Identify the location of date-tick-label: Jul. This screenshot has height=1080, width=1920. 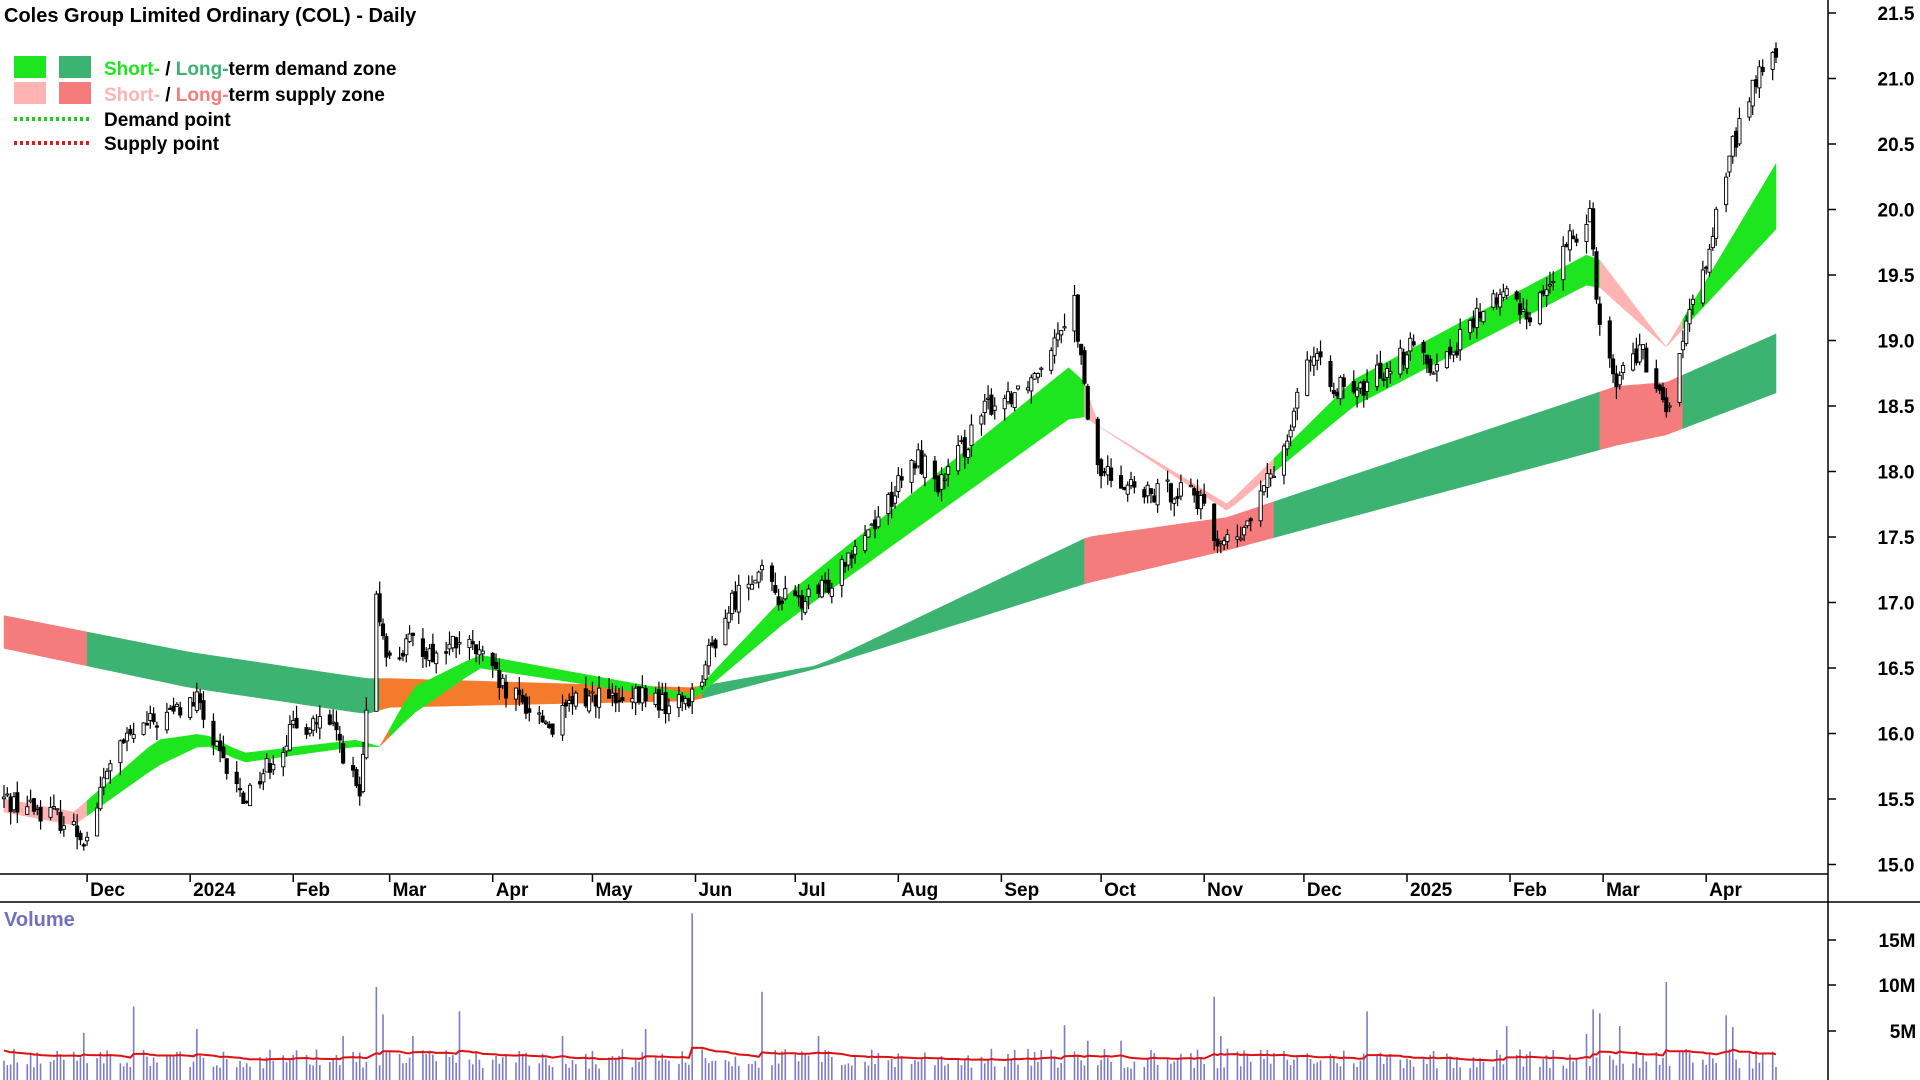
(811, 890).